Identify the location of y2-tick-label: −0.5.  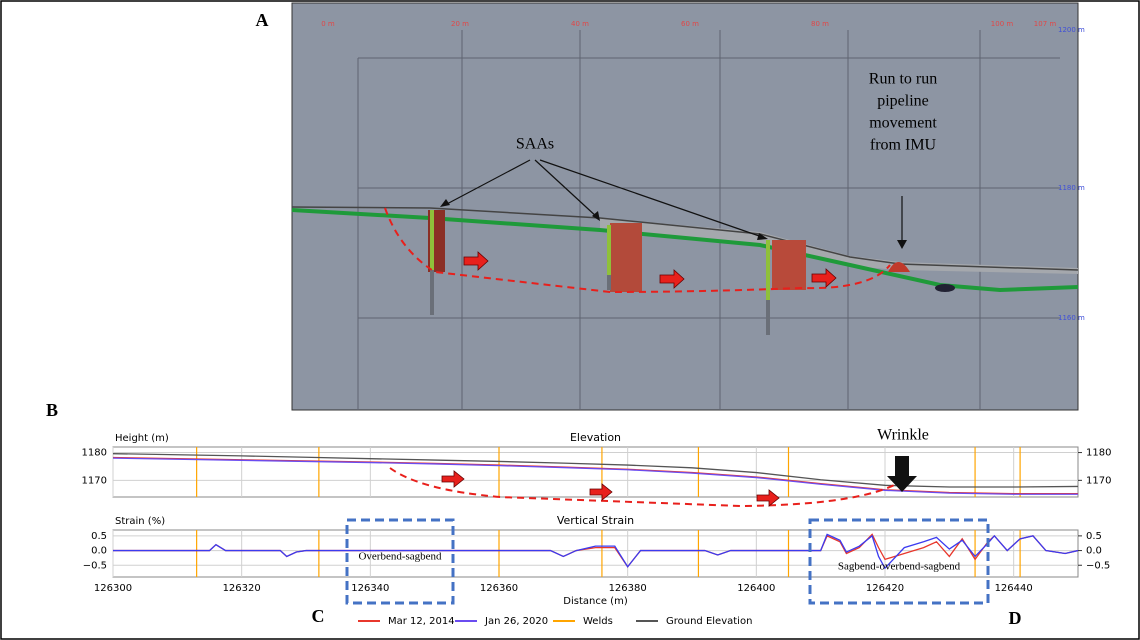
(1098, 565).